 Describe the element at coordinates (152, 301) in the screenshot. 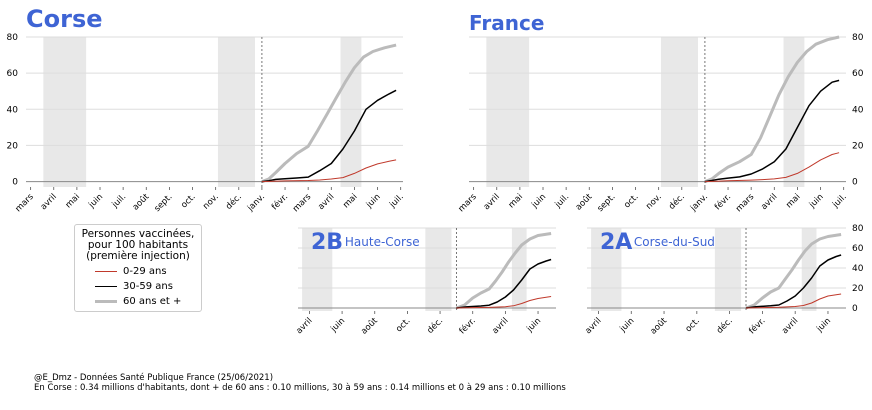

I see `legend-label-old: 60 ans et +` at that location.